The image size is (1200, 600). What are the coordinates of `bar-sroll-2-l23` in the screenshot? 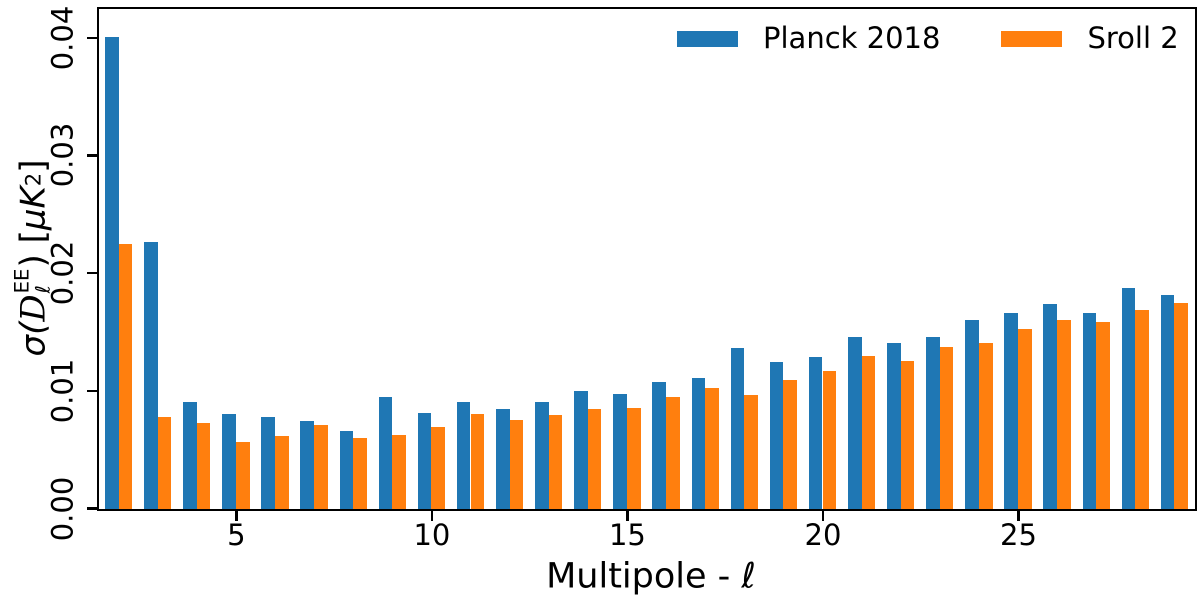 It's located at (946, 427).